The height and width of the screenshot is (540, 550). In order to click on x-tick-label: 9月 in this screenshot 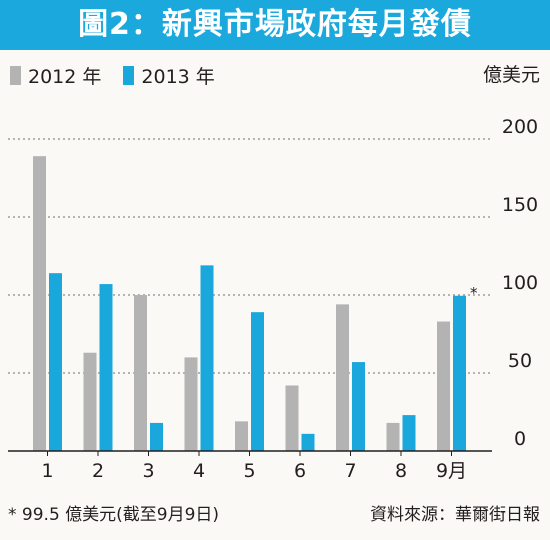, I will do `click(451, 471)`.